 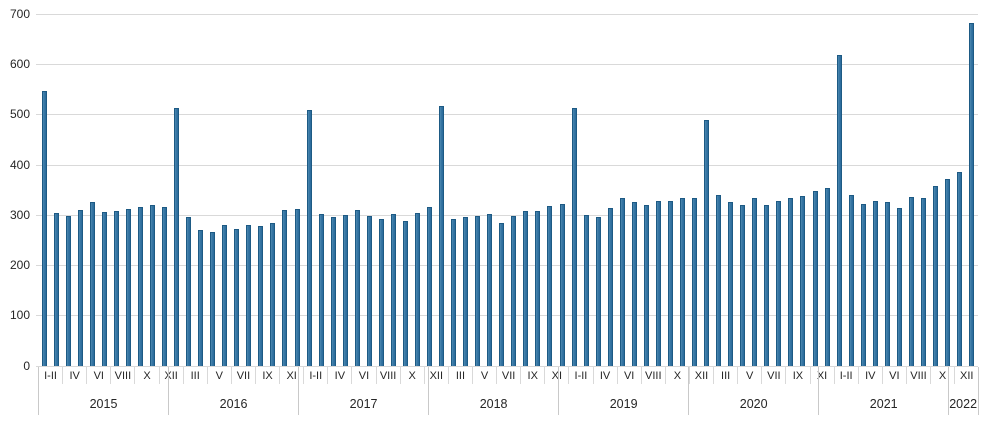 I want to click on bar-2021-III, so click(x=851, y=280).